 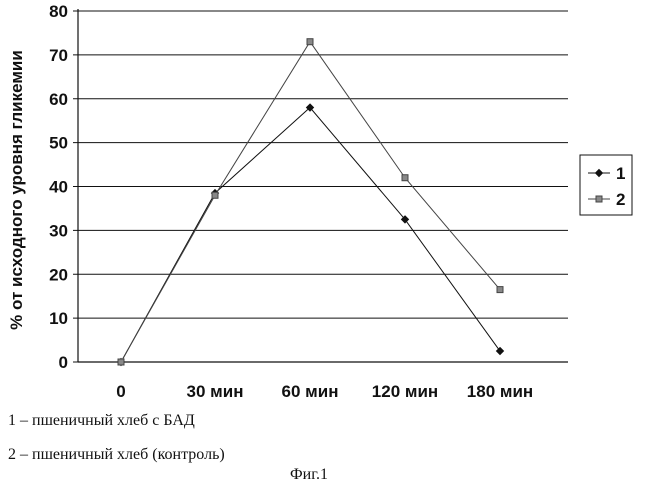 I want to click on y-tick-label: 40, so click(x=58, y=187).